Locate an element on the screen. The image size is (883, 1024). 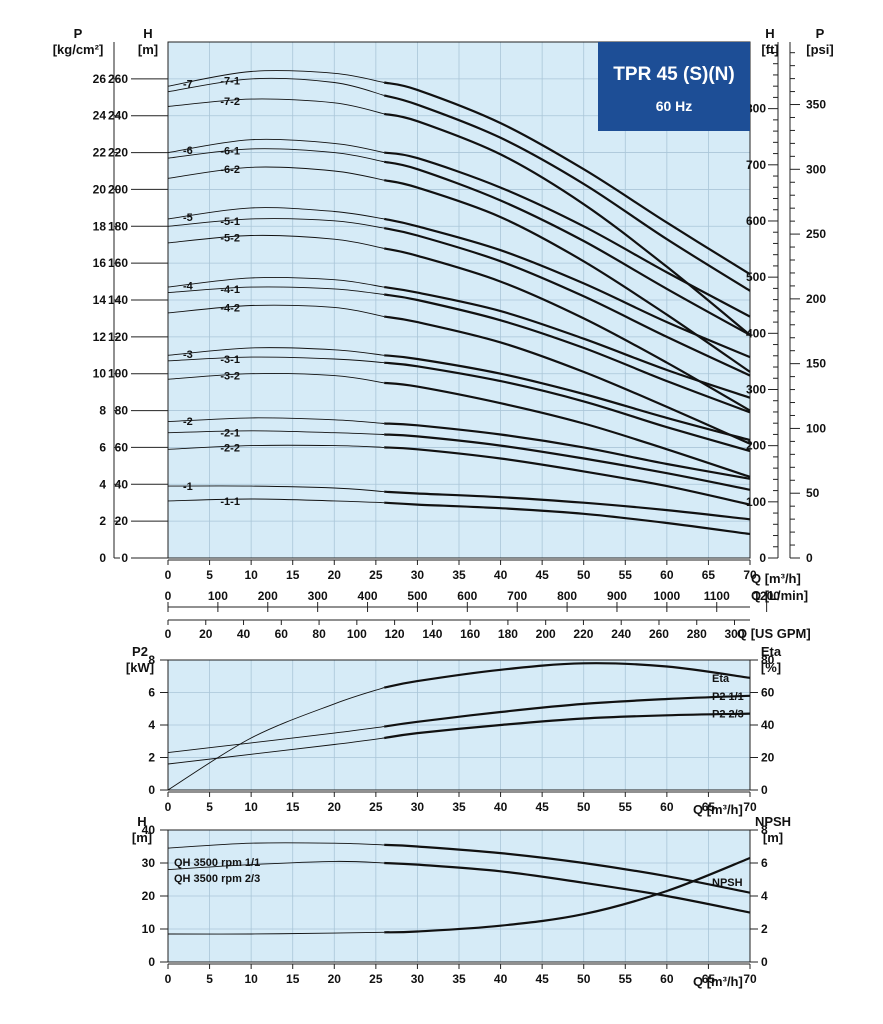
q-lmin-tick-label: 600 is located at coordinates (467, 596).